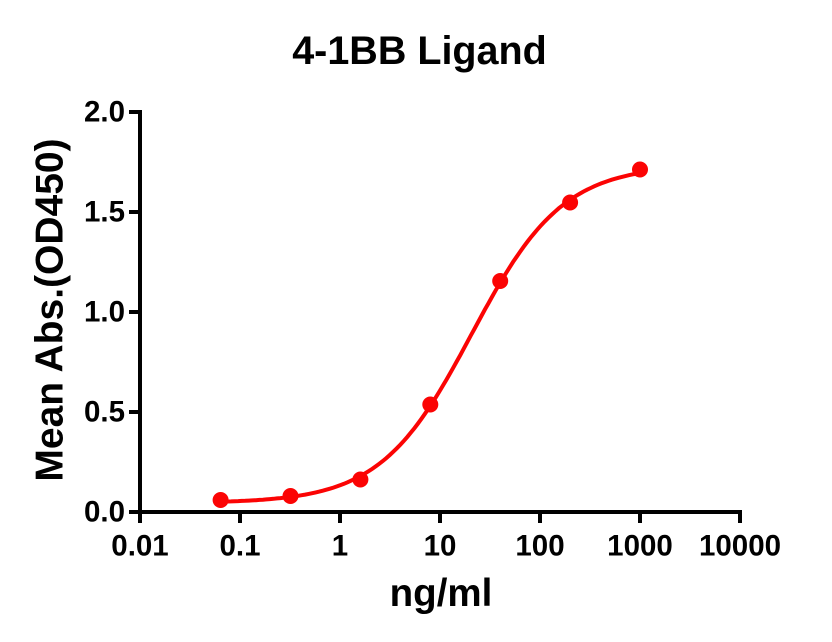  I want to click on svg-text: 4-1BB Ligand, so click(419, 51).